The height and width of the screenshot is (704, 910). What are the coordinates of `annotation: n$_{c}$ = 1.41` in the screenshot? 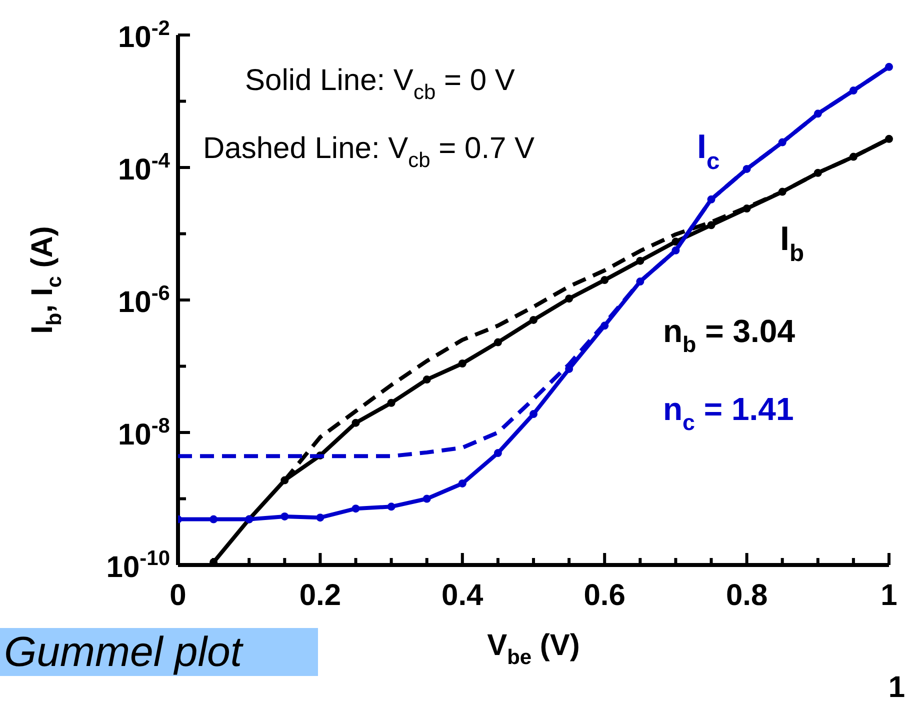 It's located at (728, 413).